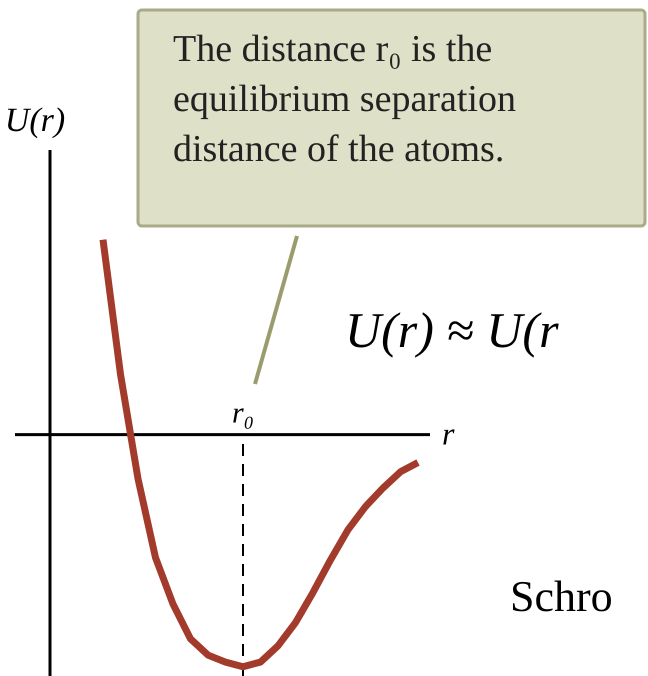 The image size is (648, 676). Describe the element at coordinates (452, 330) in the screenshot. I see `annotation: U(r) ≈ U(r` at that location.